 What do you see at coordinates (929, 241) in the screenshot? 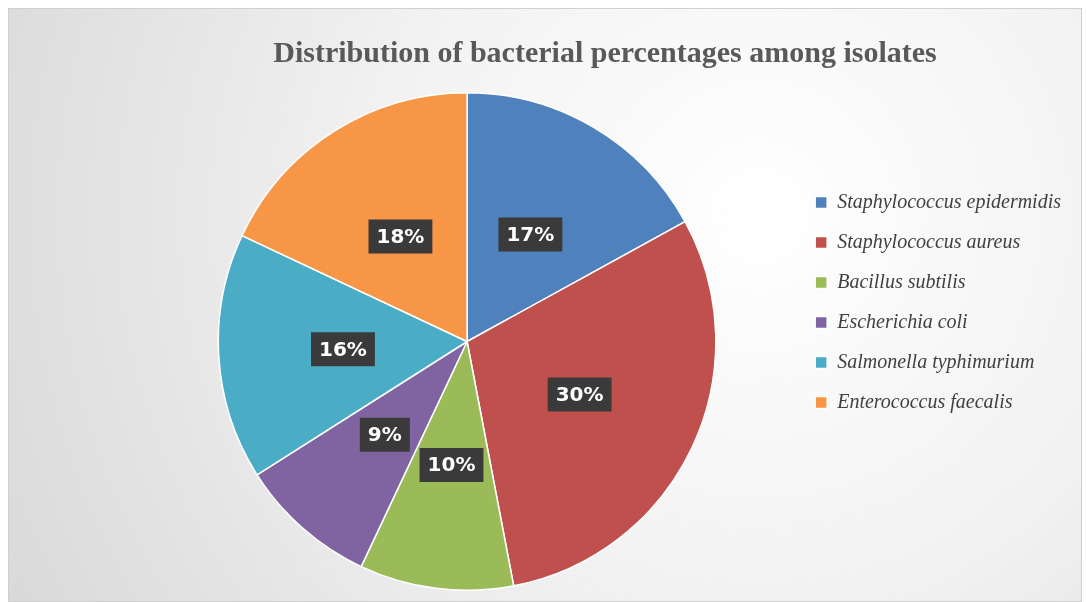
I see `legend-label: Staphylococcus aureus` at bounding box center [929, 241].